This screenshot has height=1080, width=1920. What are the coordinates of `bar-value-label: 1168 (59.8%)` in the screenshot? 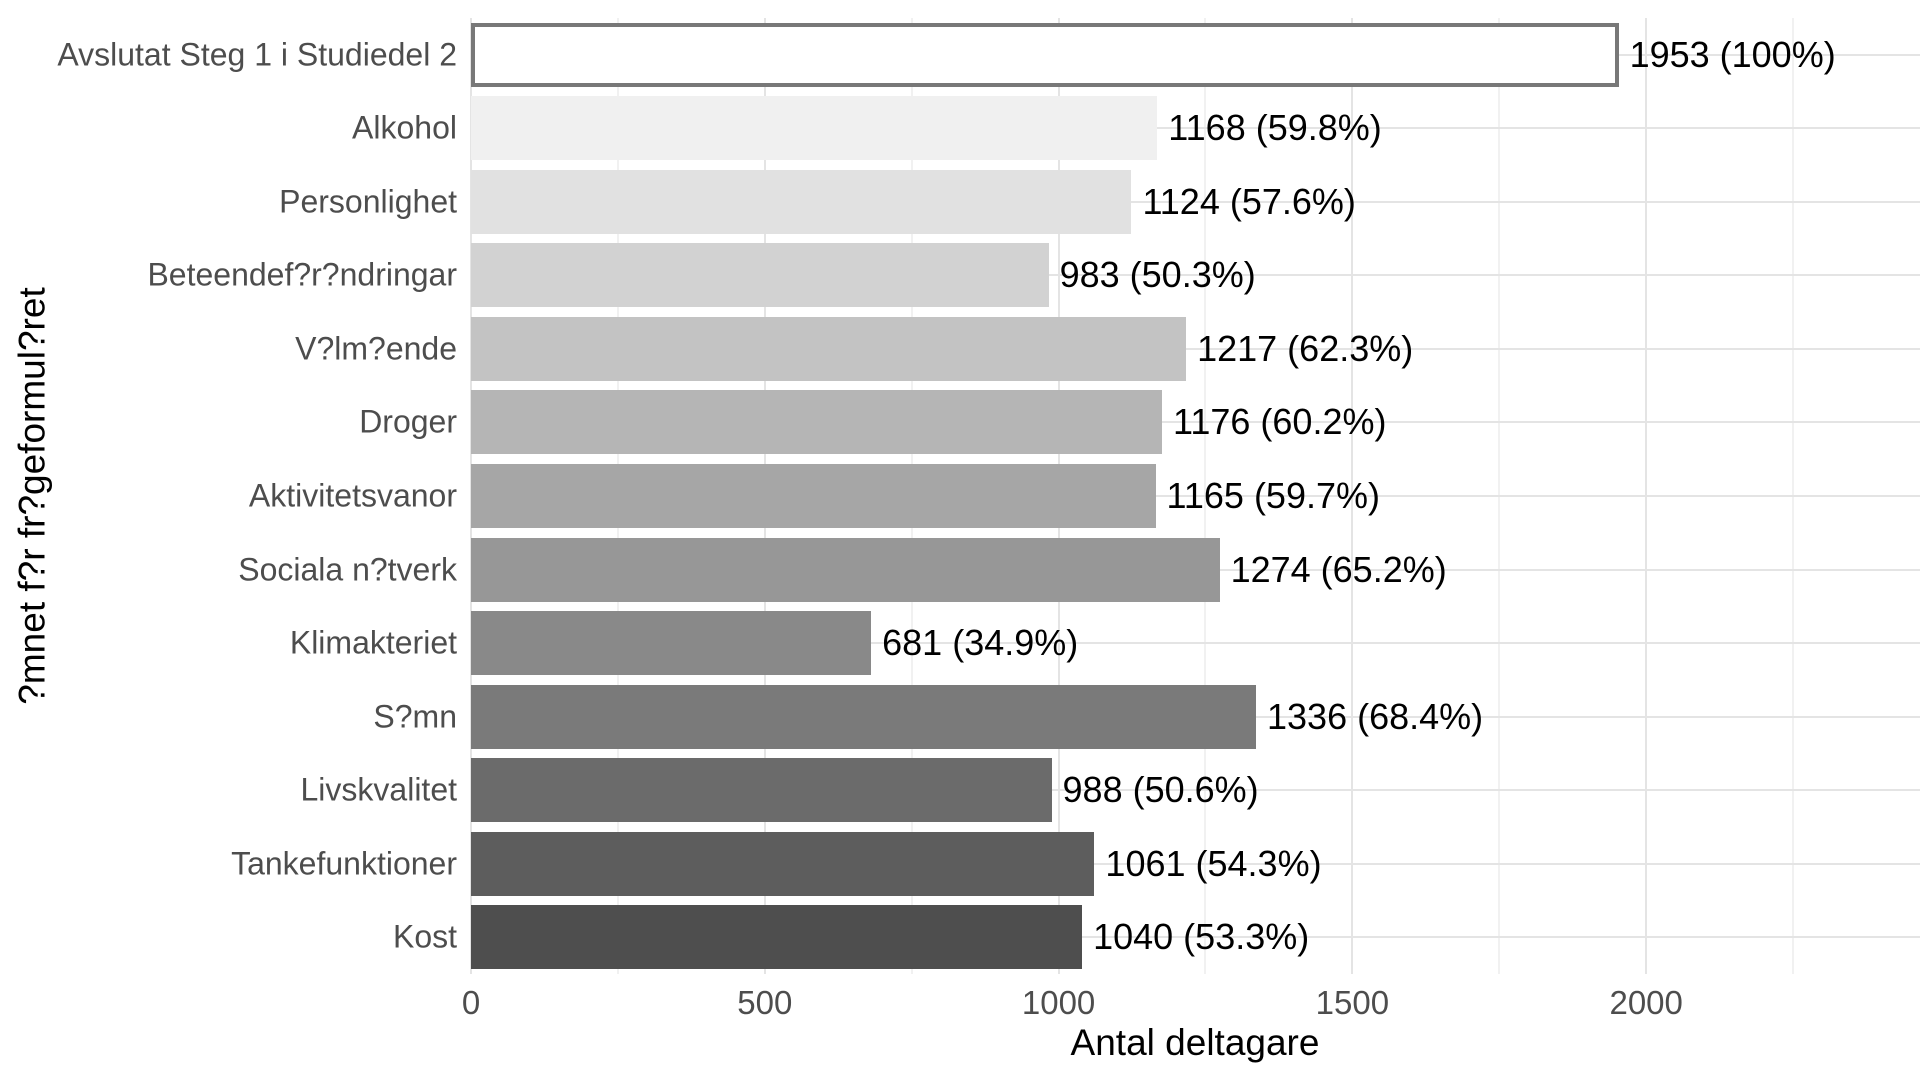 It's located at (1275, 128).